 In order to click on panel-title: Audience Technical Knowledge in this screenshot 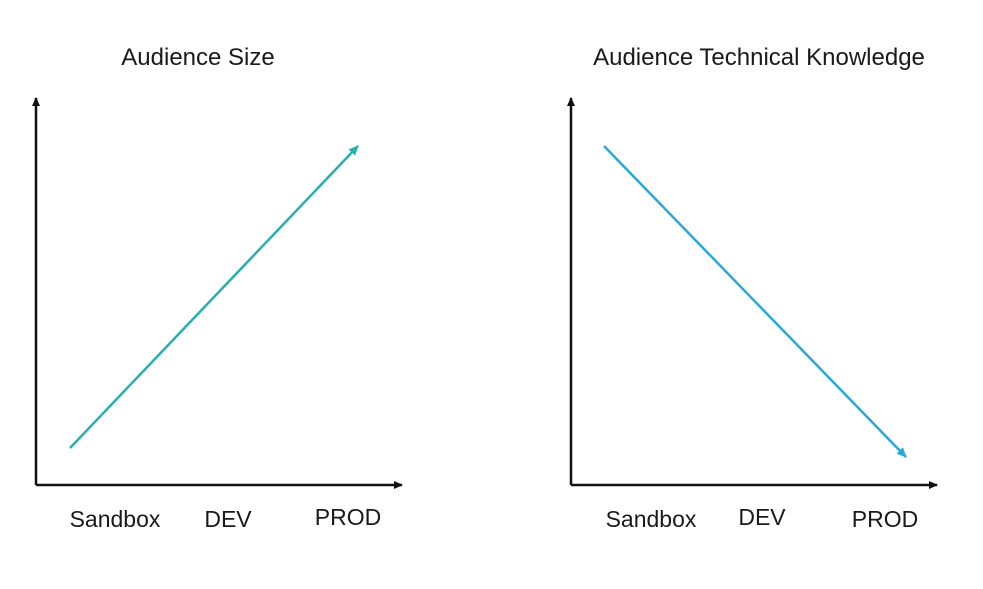, I will do `click(759, 57)`.